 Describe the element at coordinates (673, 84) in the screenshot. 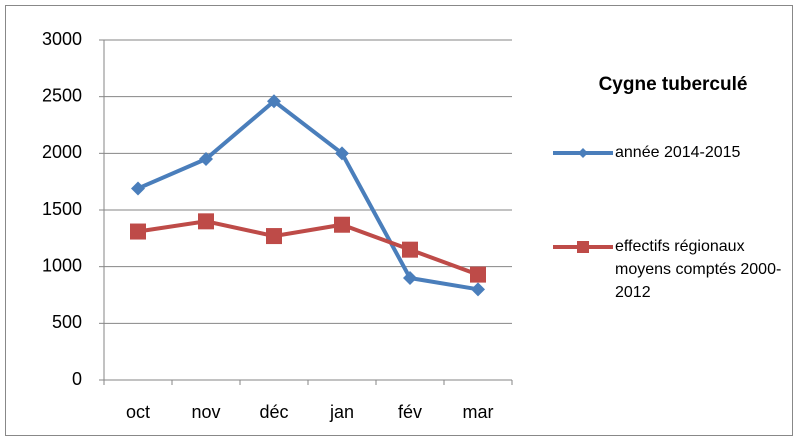

I see `chart-title: Cygne tuberculé` at that location.